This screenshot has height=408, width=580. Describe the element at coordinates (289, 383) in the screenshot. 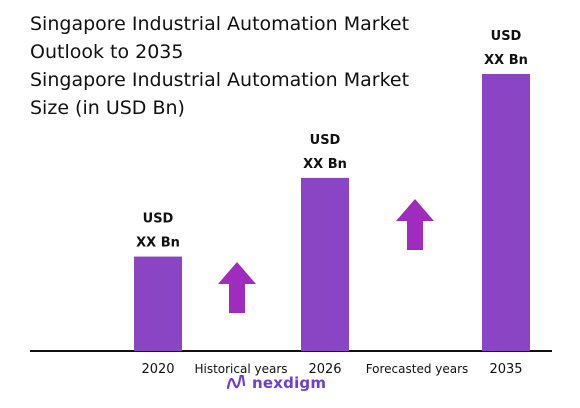

I see `brand-name: nexdigm` at that location.